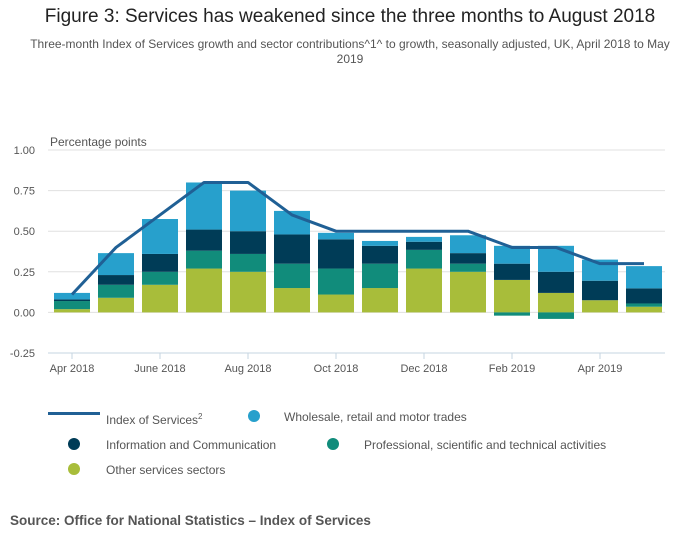 This screenshot has height=549, width=700. Describe the element at coordinates (24, 192) in the screenshot. I see `y-tick-label: 0.75` at that location.